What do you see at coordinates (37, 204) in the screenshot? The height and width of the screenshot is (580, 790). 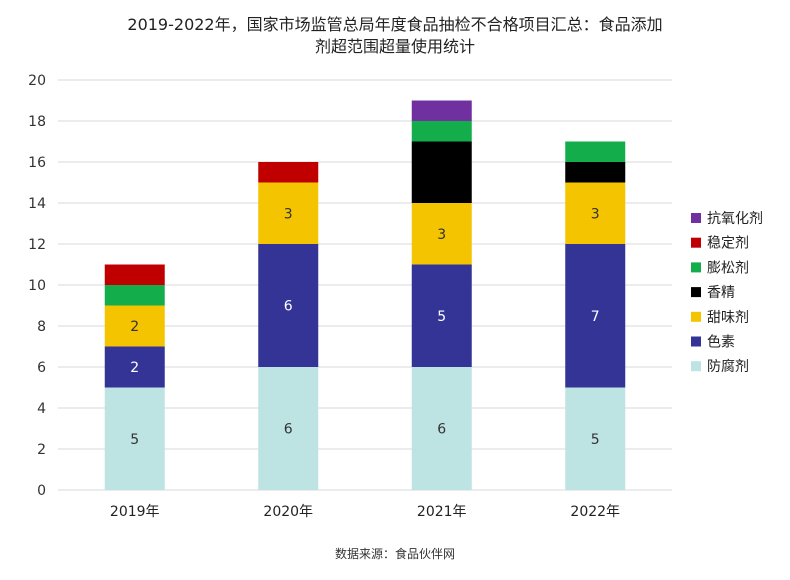 I see `y-tick-label: 14` at bounding box center [37, 204].